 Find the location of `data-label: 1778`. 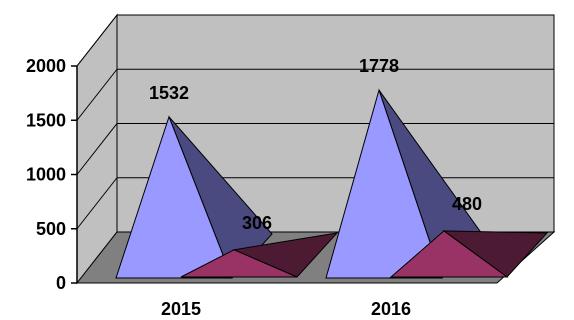

data-label: 1778 is located at coordinates (379, 66).